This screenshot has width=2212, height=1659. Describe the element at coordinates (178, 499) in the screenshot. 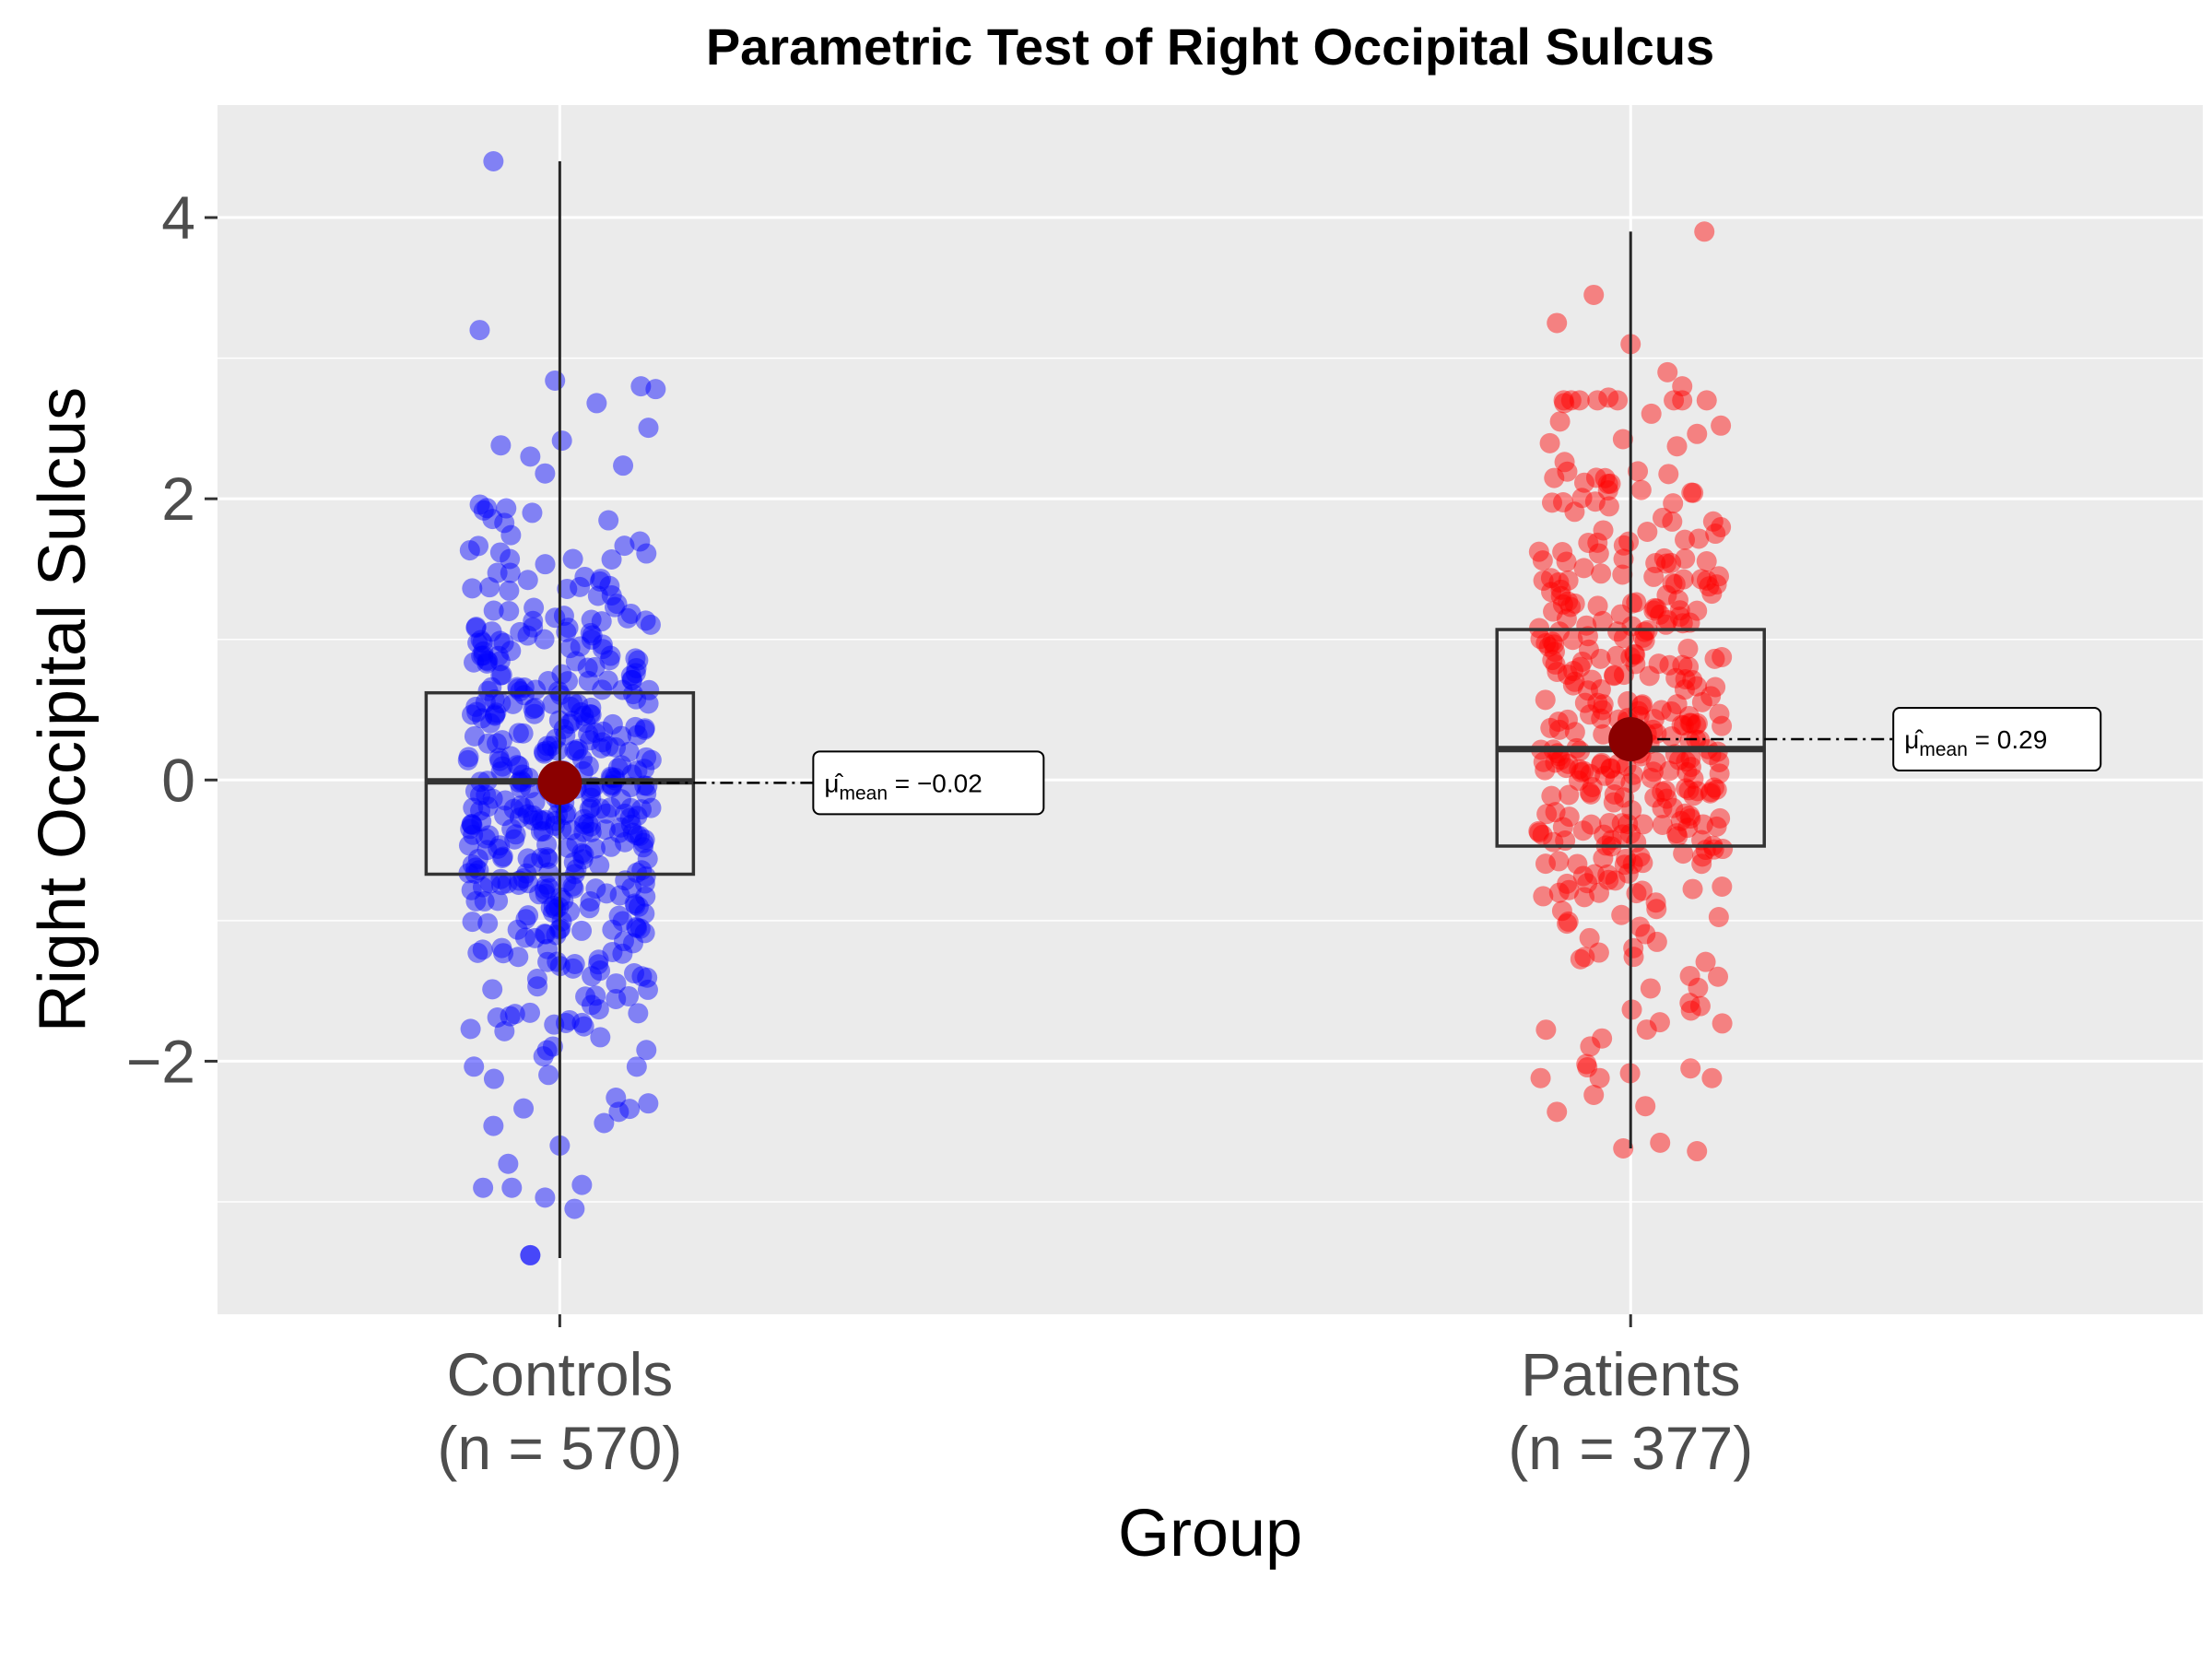

I see `y-tick-label: 2` at that location.